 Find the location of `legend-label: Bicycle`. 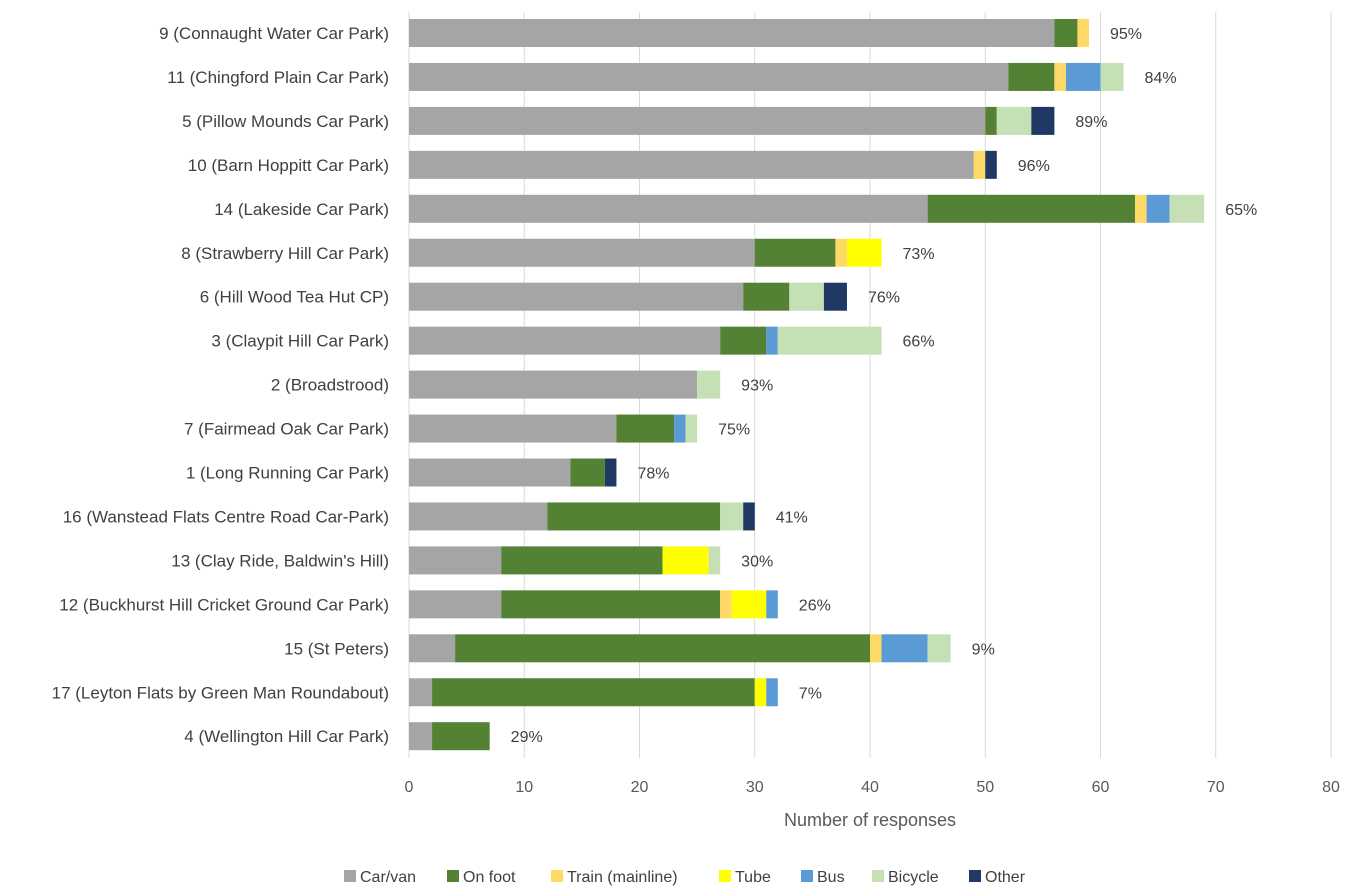

legend-label: Bicycle is located at coordinates (913, 877).